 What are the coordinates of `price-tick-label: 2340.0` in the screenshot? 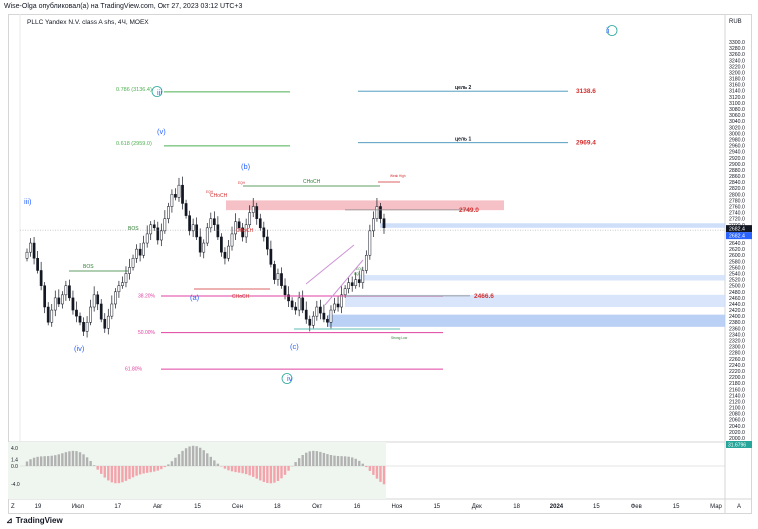 It's located at (737, 335).